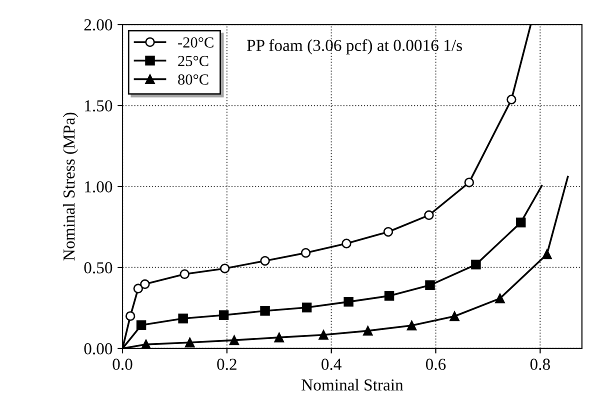 This screenshot has width=589, height=409. What do you see at coordinates (354, 46) in the screenshot?
I see `annotation: PP foam (3.06 pcf) at 0.0016 1/s` at bounding box center [354, 46].